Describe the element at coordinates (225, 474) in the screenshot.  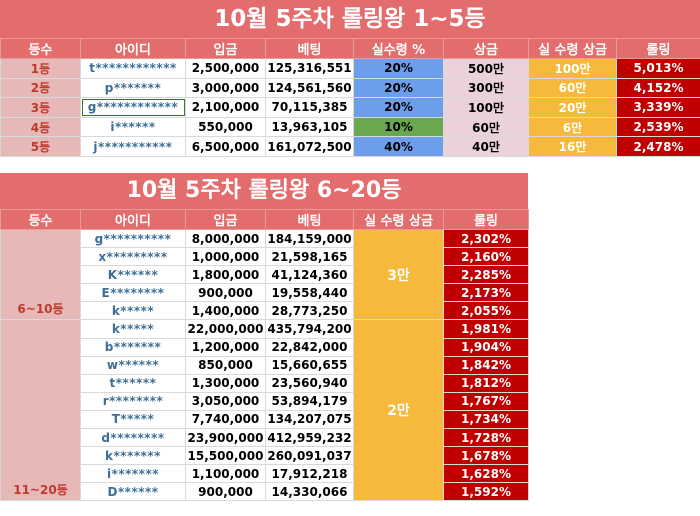
I see `deposit-cell: 1,100,000` at that location.